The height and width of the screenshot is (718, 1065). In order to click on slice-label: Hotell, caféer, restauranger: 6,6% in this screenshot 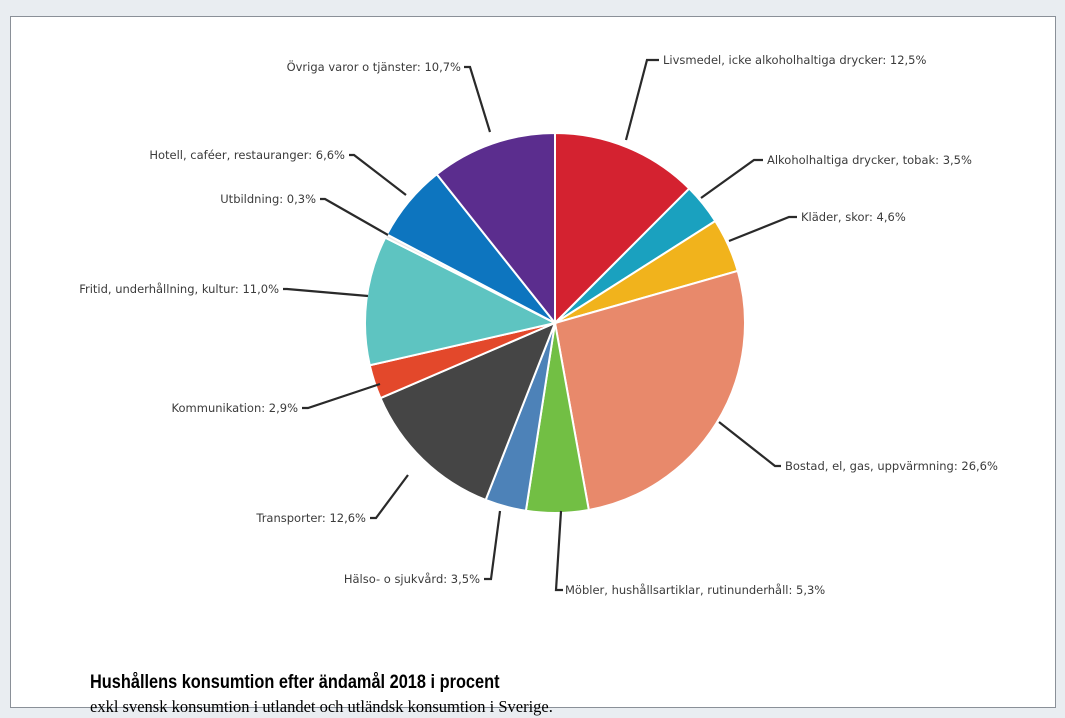, I will do `click(247, 155)`.